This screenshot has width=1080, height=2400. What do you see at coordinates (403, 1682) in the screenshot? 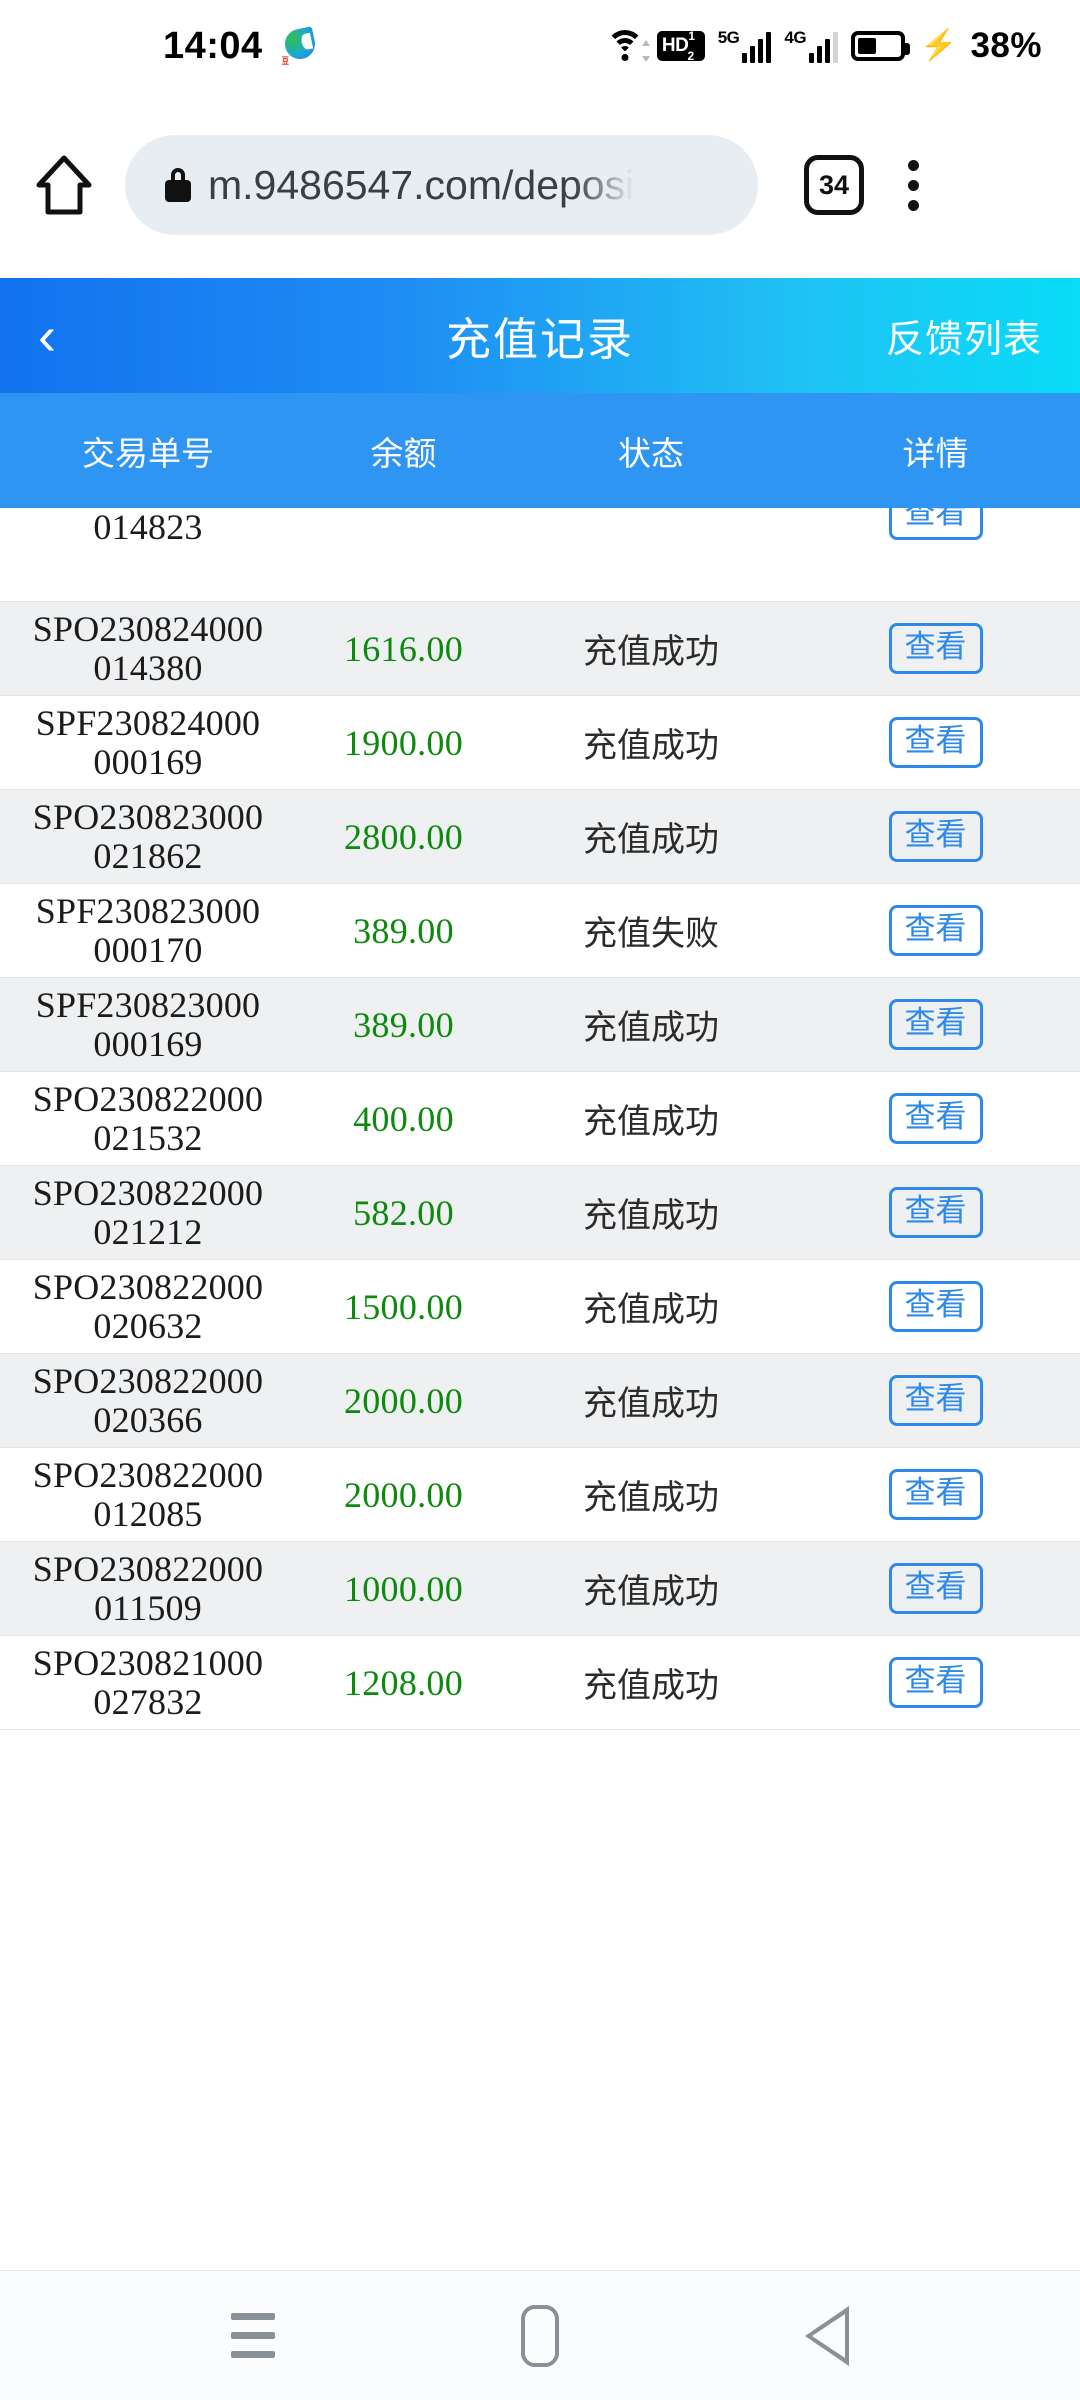
I see `cell-balance: 1208.00` at bounding box center [403, 1682].